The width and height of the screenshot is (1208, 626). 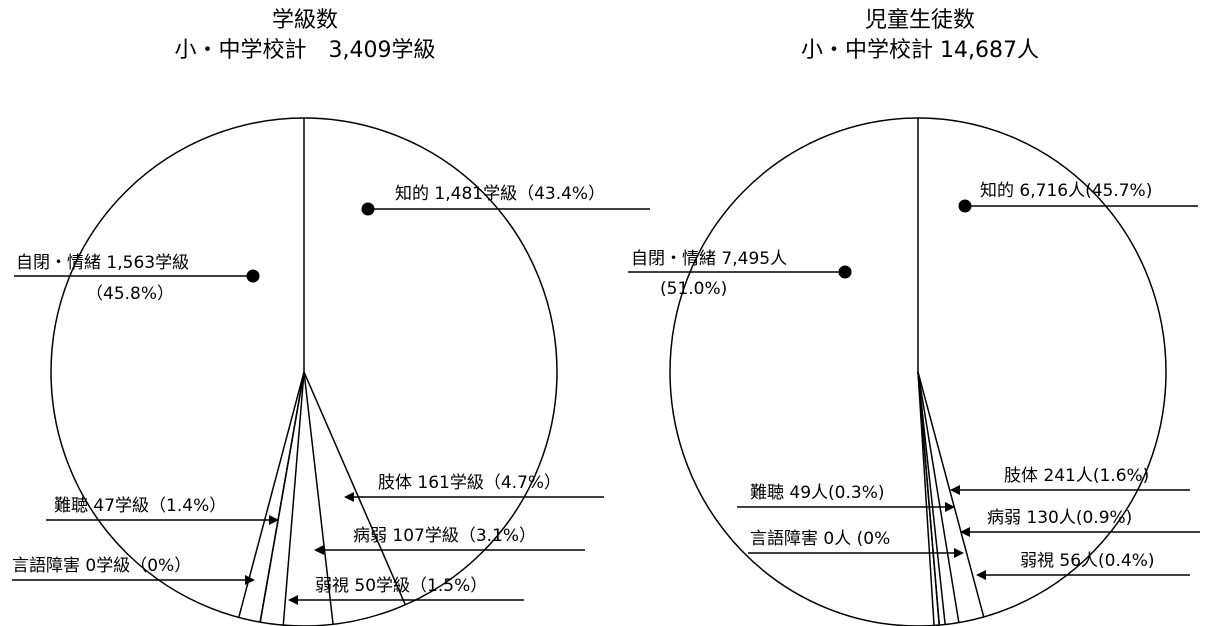 What do you see at coordinates (965, 206) in the screenshot?
I see `chart2-slice-0-dot` at bounding box center [965, 206].